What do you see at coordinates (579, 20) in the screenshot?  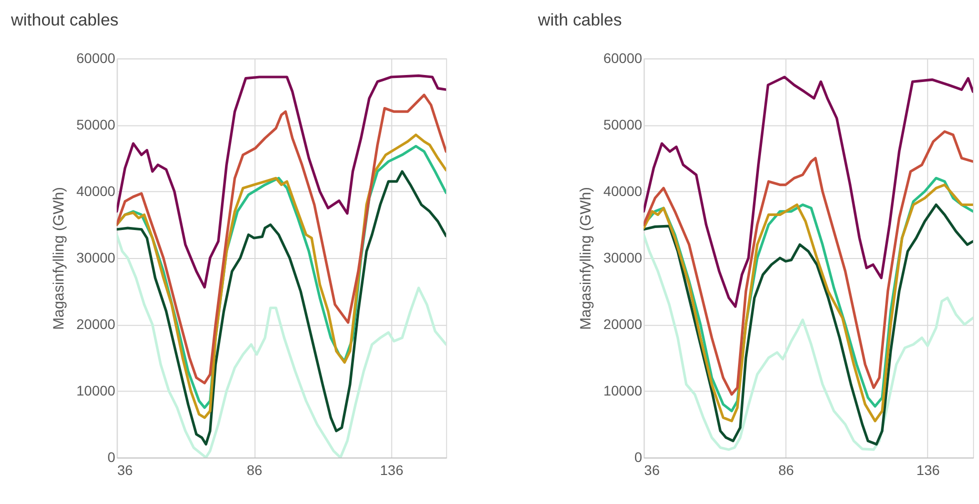 I see `chart-title: with cables` at bounding box center [579, 20].